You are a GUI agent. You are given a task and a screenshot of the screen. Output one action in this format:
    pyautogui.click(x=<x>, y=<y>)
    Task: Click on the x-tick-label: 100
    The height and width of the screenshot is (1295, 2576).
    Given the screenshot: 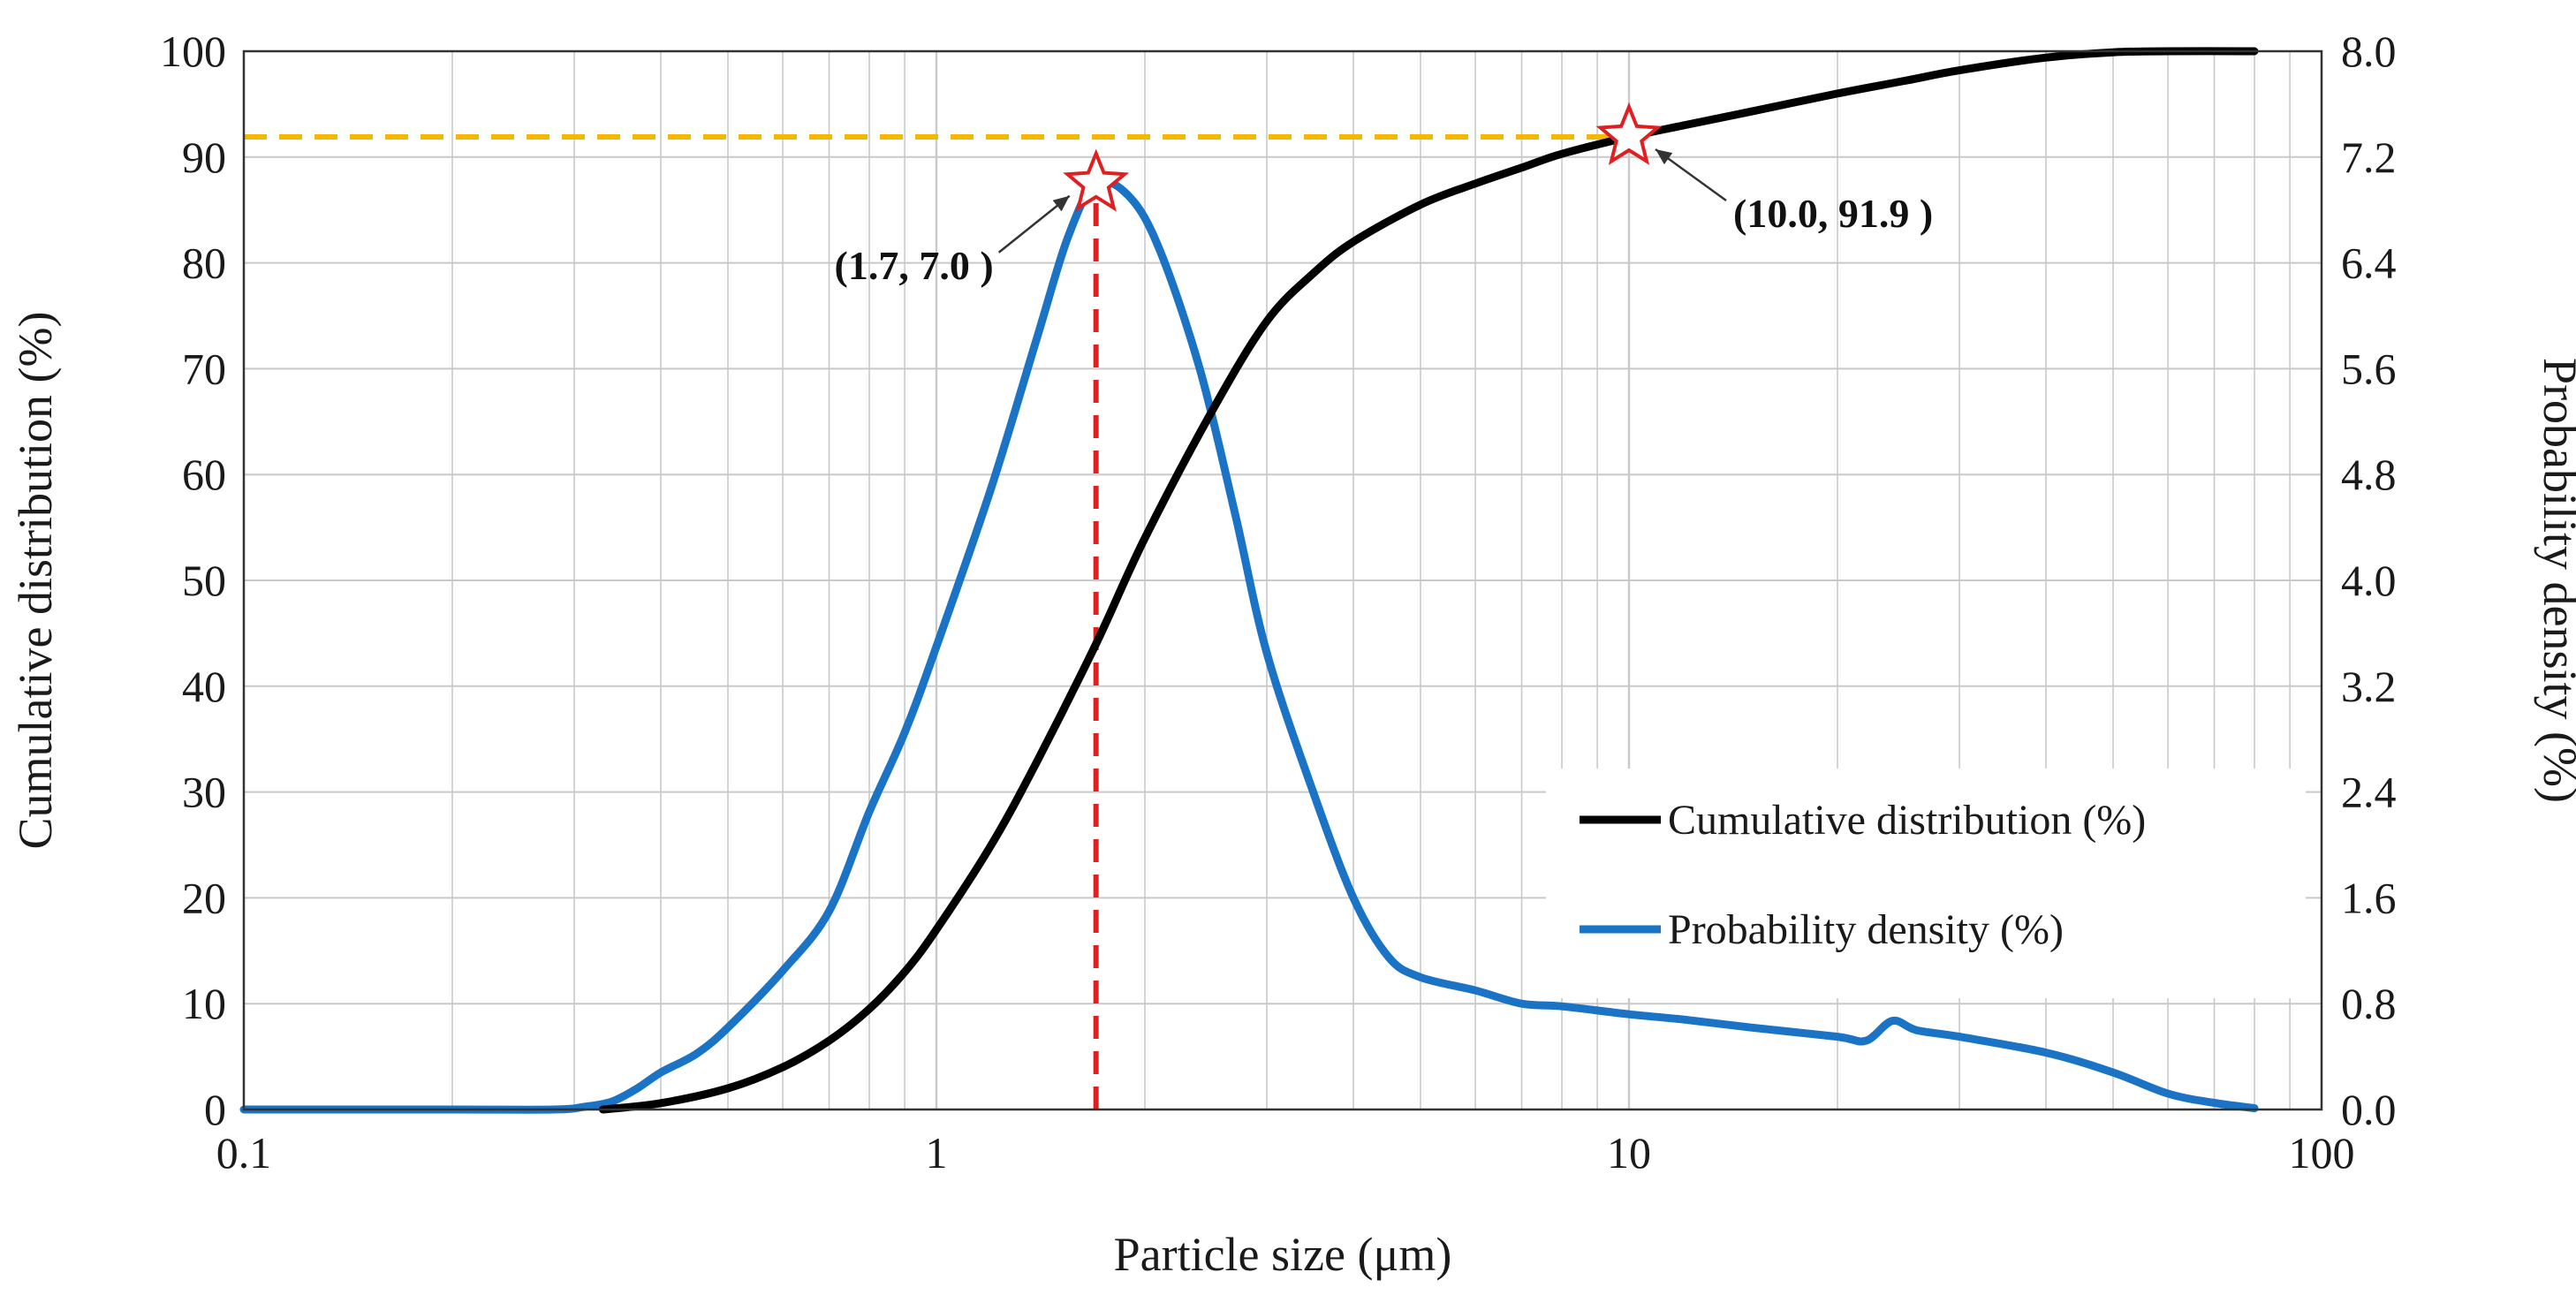 What is the action you would take?
    pyautogui.click(x=2322, y=1153)
    